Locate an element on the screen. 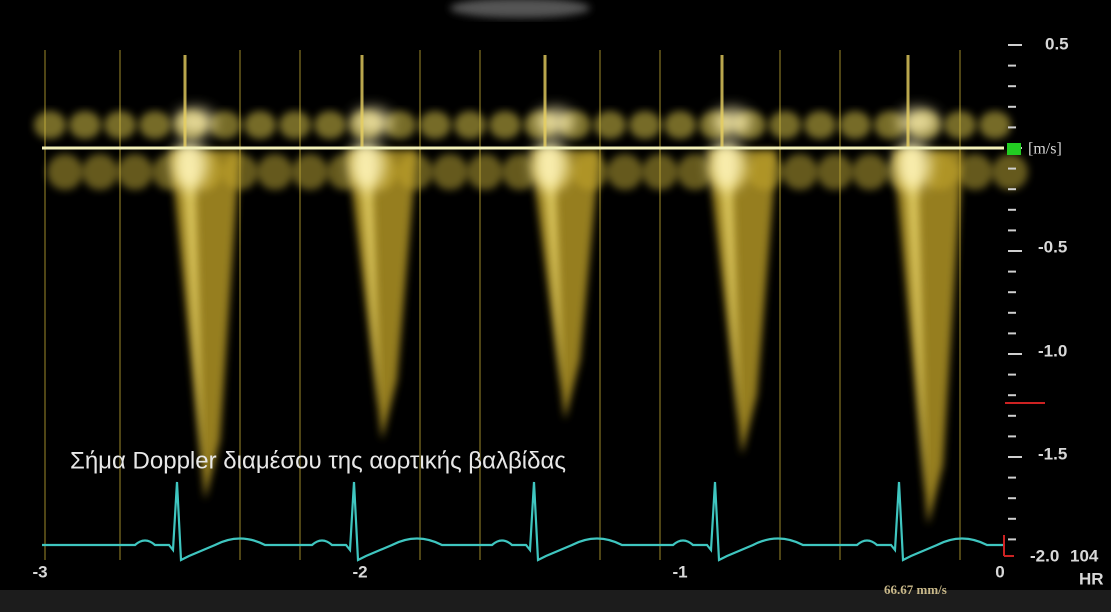 The image size is (1111, 612). baseline-marker is located at coordinates (1014, 149).